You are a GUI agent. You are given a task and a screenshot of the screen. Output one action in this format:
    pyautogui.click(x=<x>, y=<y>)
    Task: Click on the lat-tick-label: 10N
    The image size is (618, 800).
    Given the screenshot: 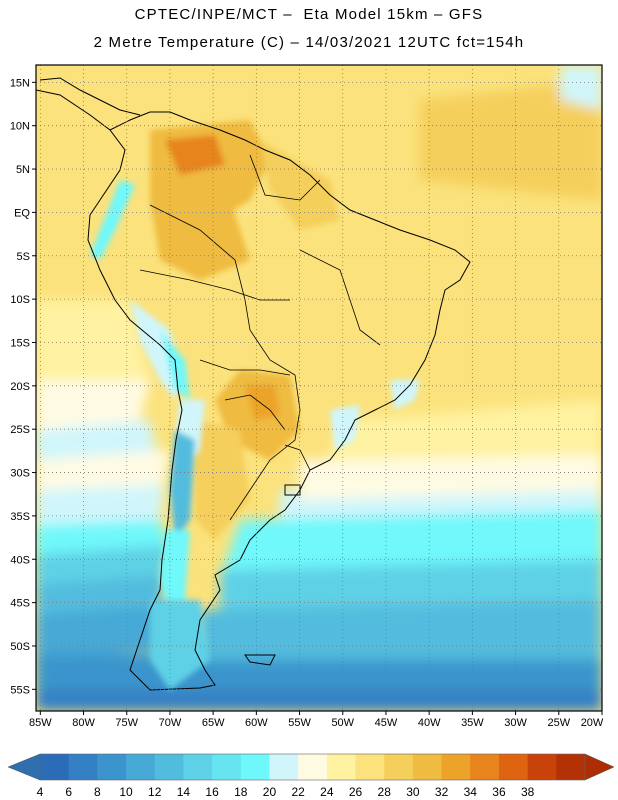 What is the action you would take?
    pyautogui.click(x=20, y=127)
    